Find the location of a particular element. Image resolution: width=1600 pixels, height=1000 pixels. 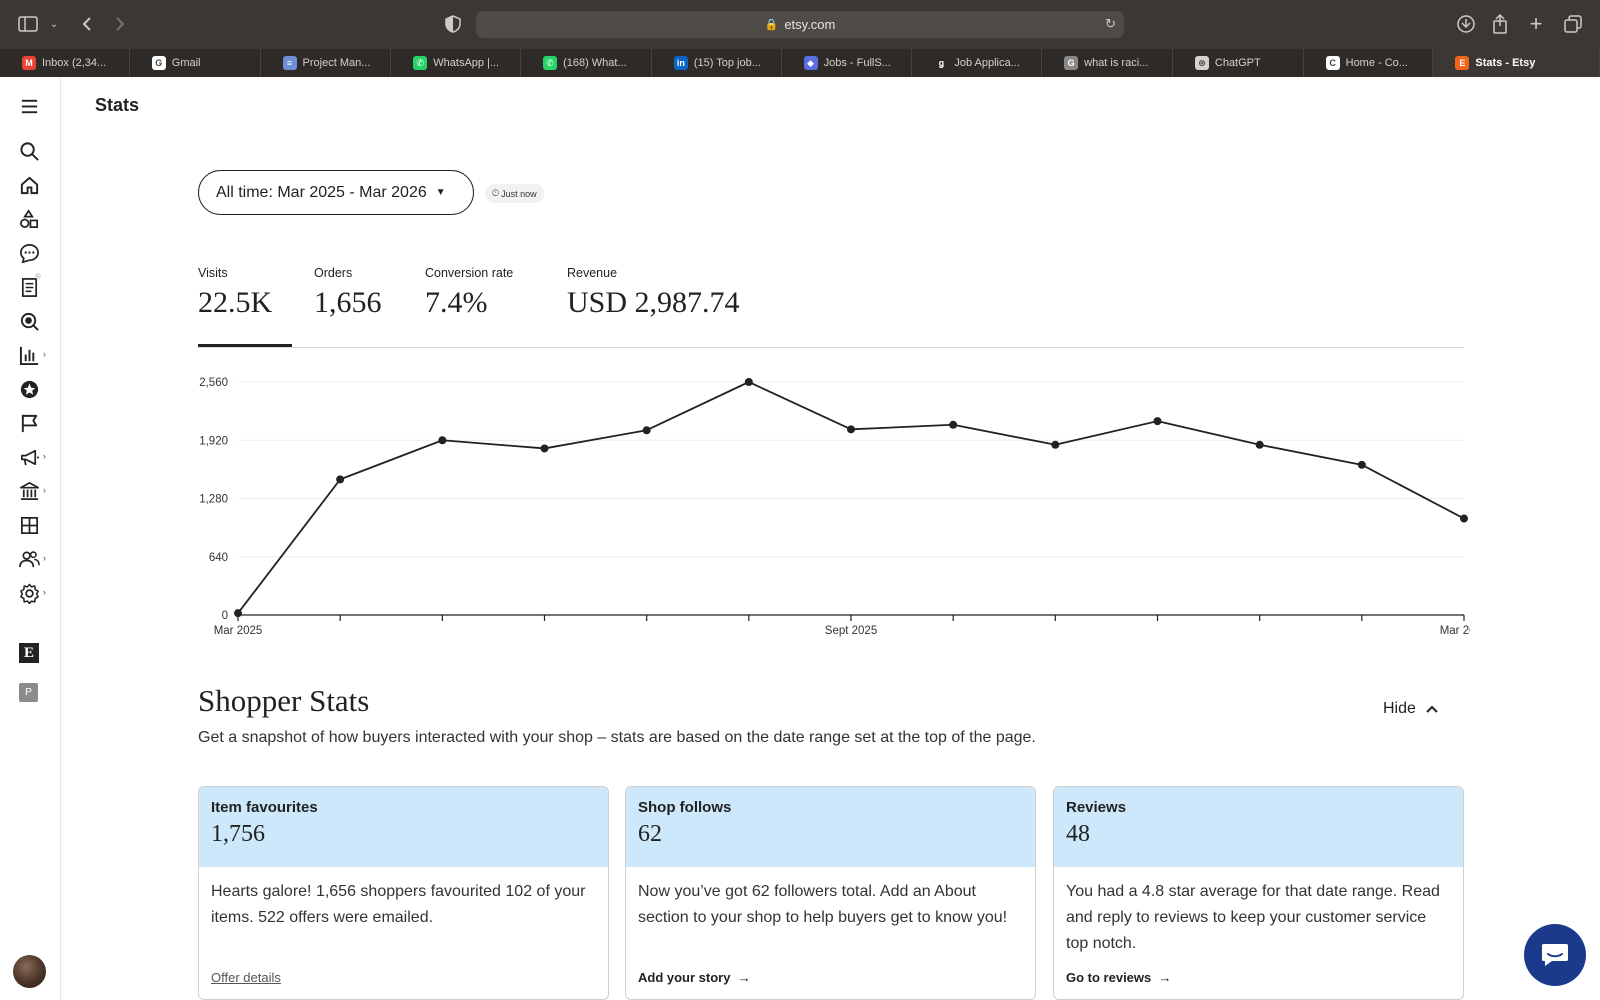

caret-down-icon: ▼ is located at coordinates (440, 192).